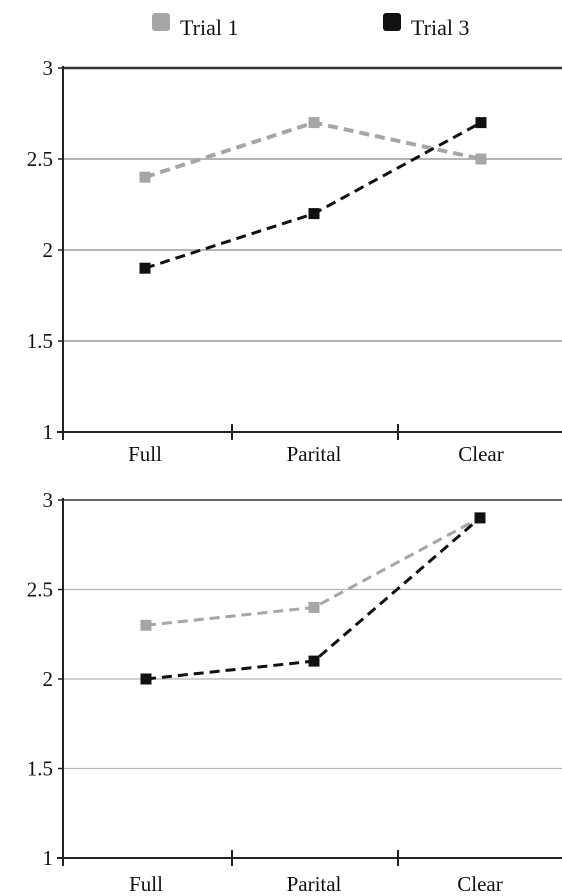  What do you see at coordinates (440, 27) in the screenshot?
I see `legend-label-2: Trial 3` at bounding box center [440, 27].